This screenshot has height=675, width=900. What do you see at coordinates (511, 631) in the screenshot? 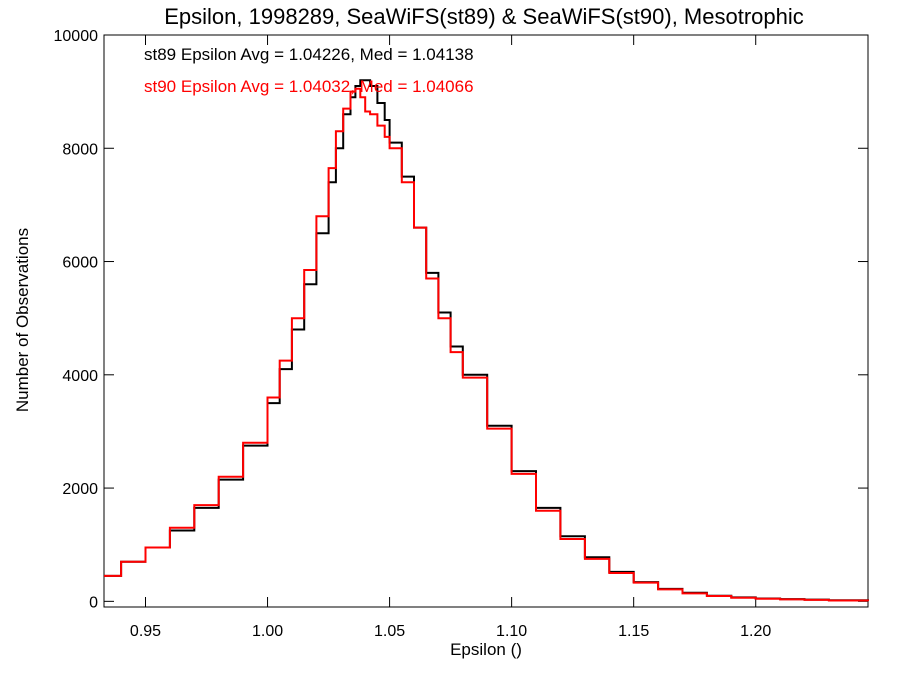
I see `x-tick-label: 1.10` at bounding box center [511, 631].